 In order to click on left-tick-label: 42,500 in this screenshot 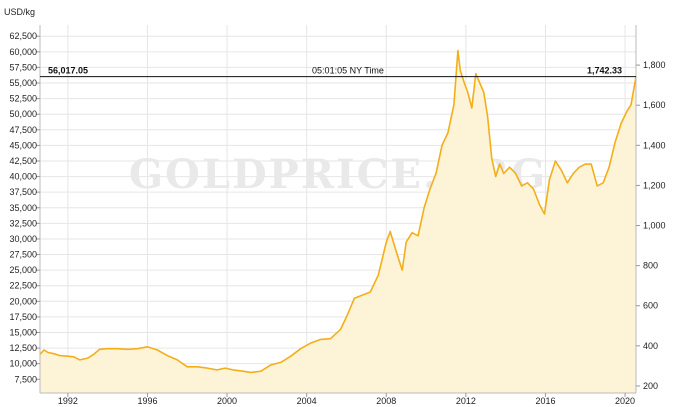, I will do `click(23, 161)`.